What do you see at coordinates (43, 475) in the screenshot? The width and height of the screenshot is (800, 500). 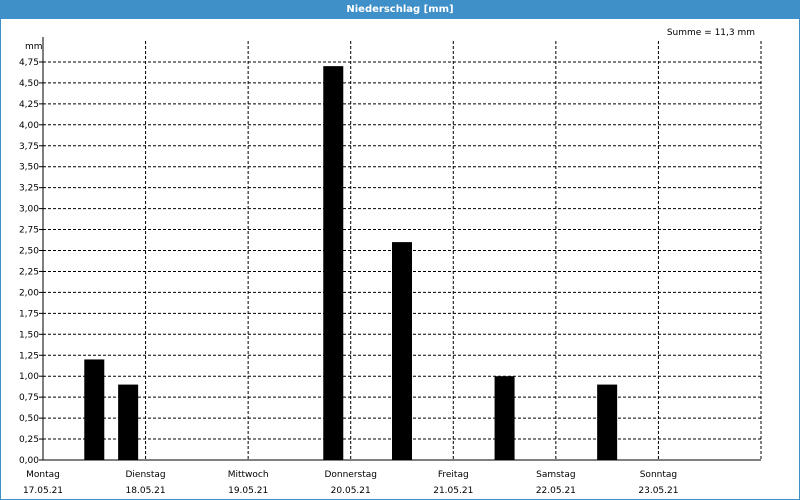 I see `x-tick-dayname: Montag` at bounding box center [43, 475].